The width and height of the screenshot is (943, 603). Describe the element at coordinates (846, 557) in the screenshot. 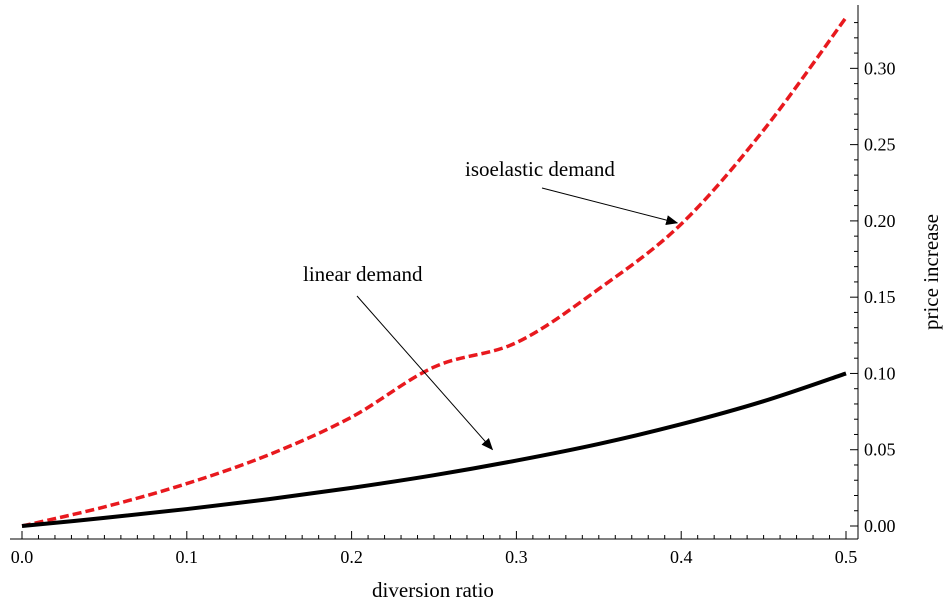

I see `x-tick-label: 0.5` at that location.